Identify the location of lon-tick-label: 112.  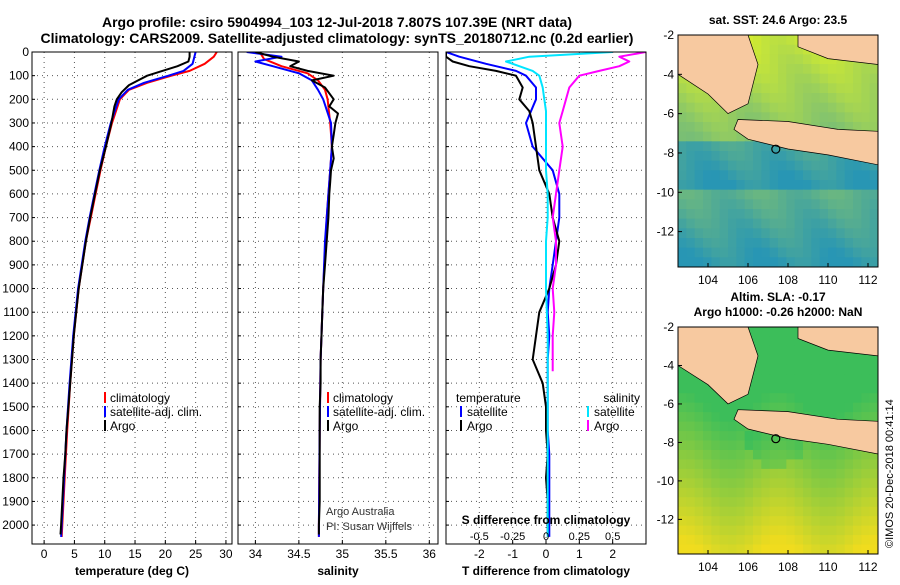
(867, 567).